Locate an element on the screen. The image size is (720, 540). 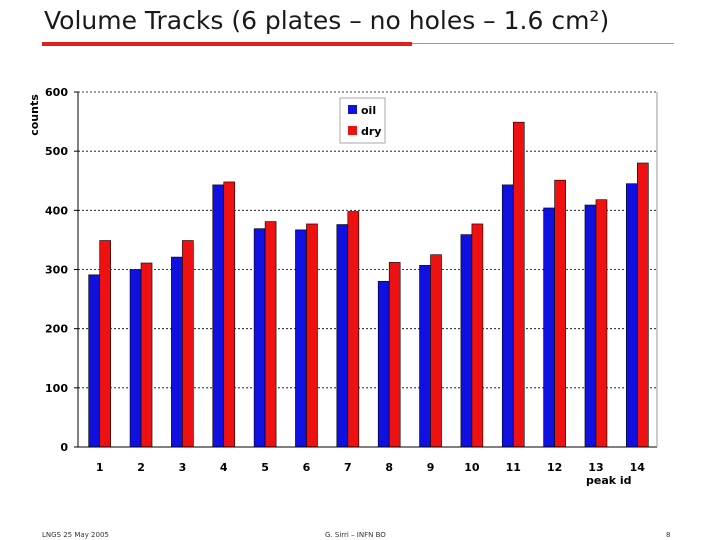
page-number: 8 is located at coordinates (668, 535).